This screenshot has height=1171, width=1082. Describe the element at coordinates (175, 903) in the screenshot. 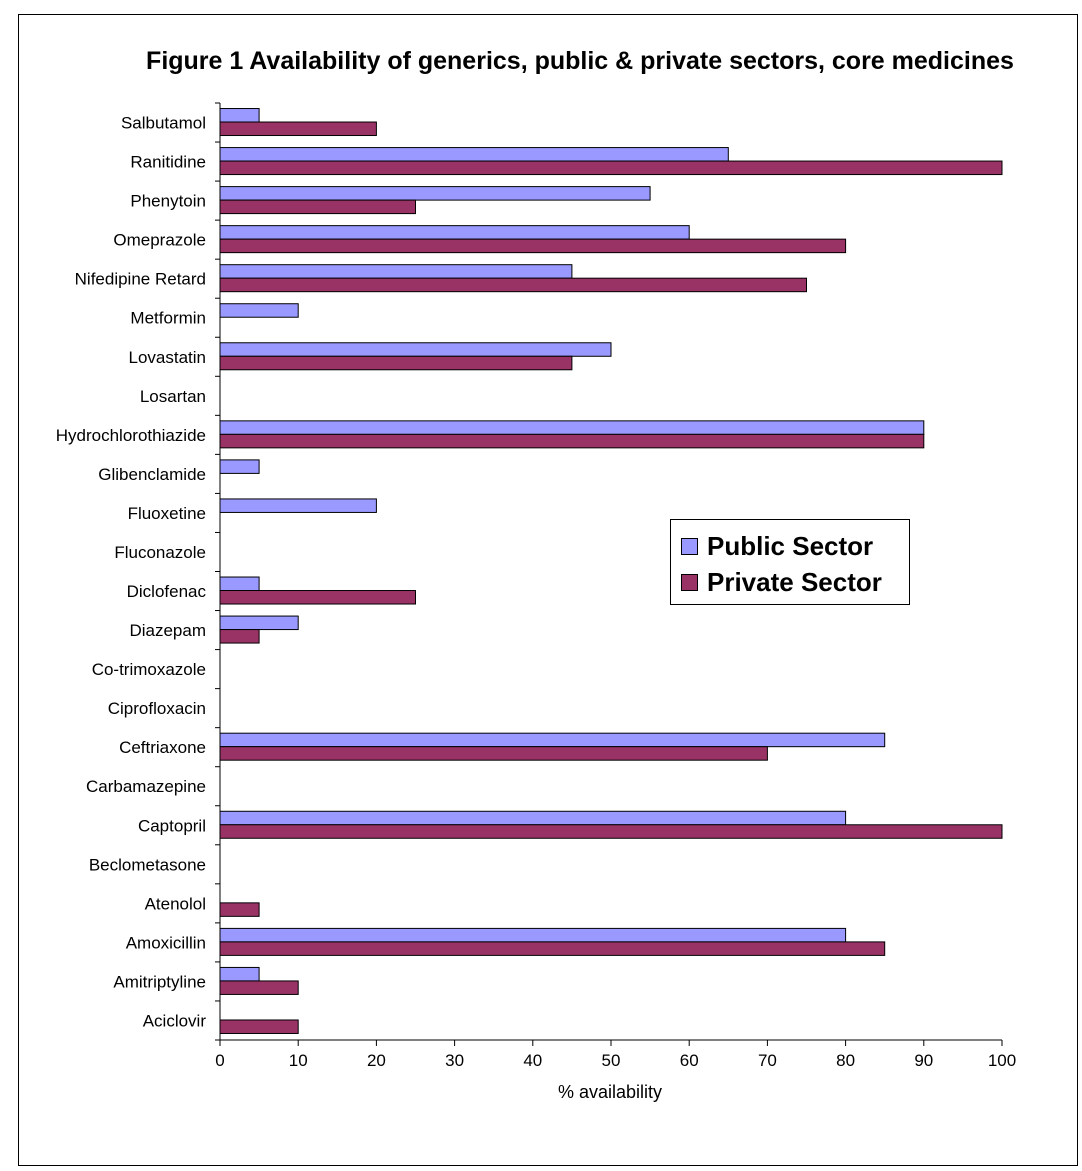

I see `y-tick-label: Atenolol` at that location.